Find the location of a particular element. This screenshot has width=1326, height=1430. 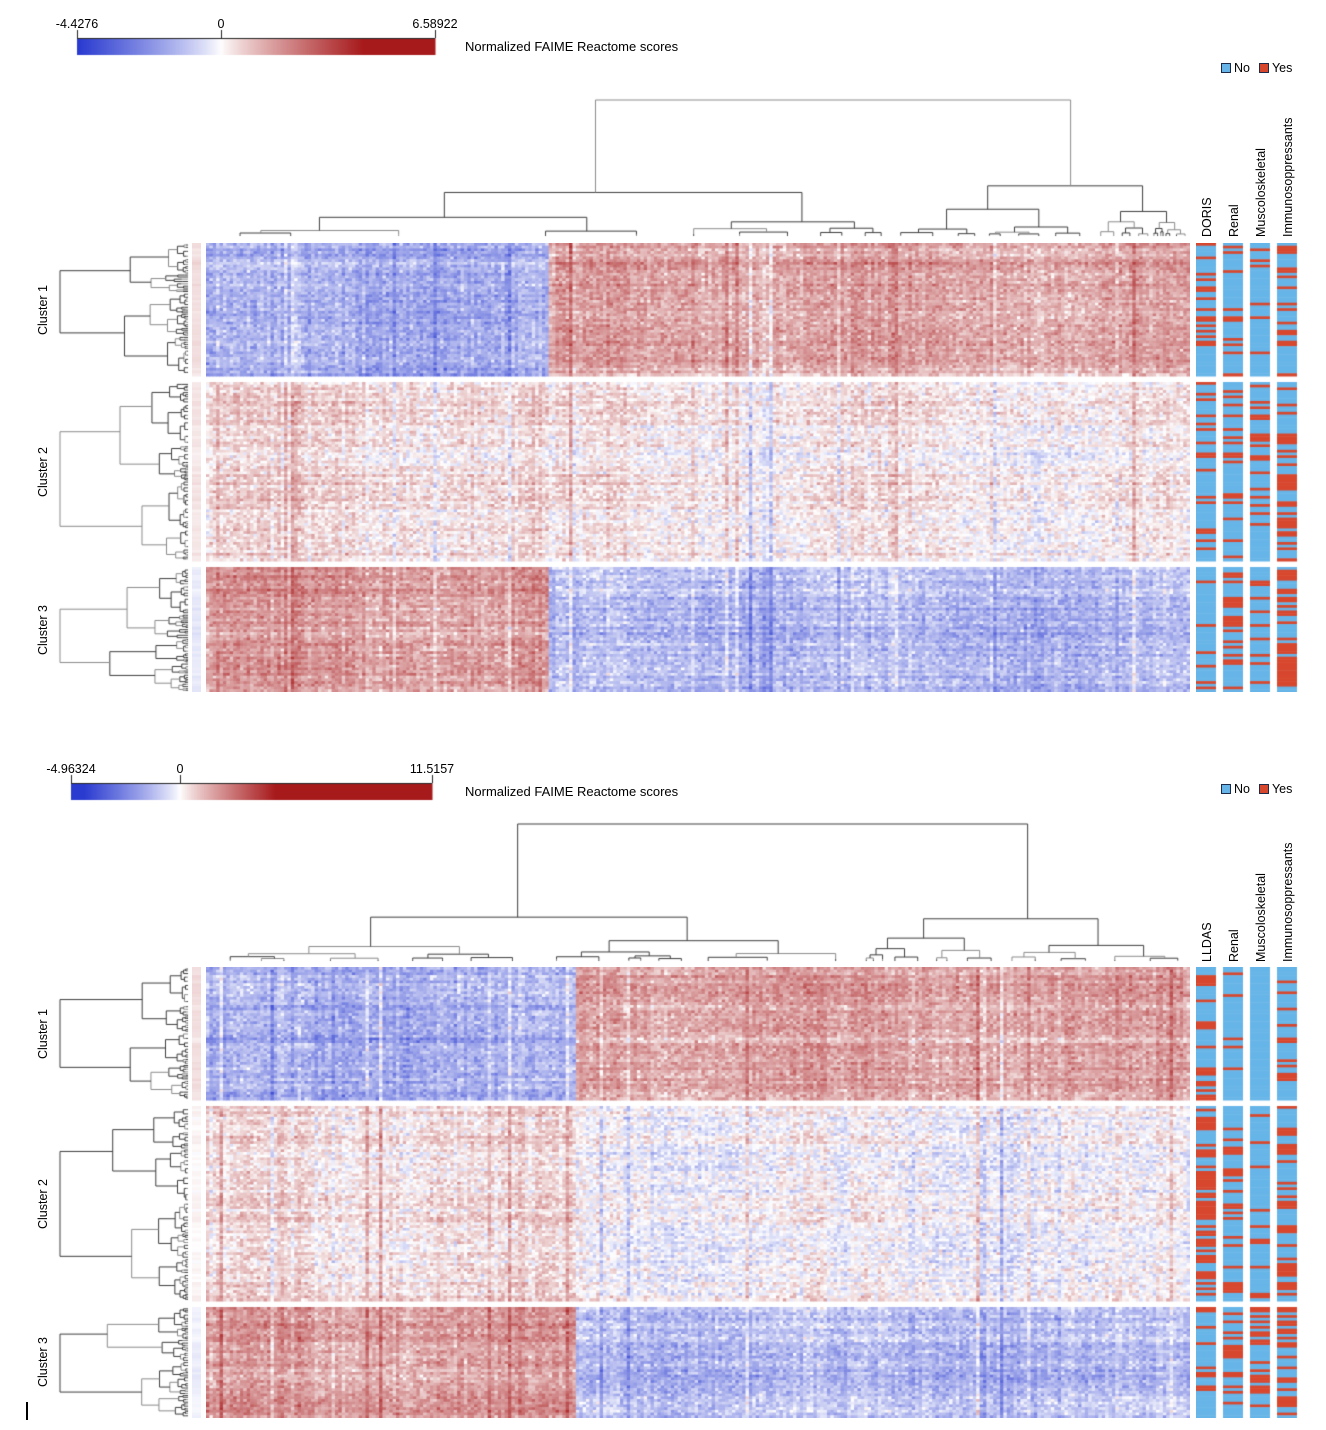

colorbar-max-label: 11.5157 is located at coordinates (432, 769).